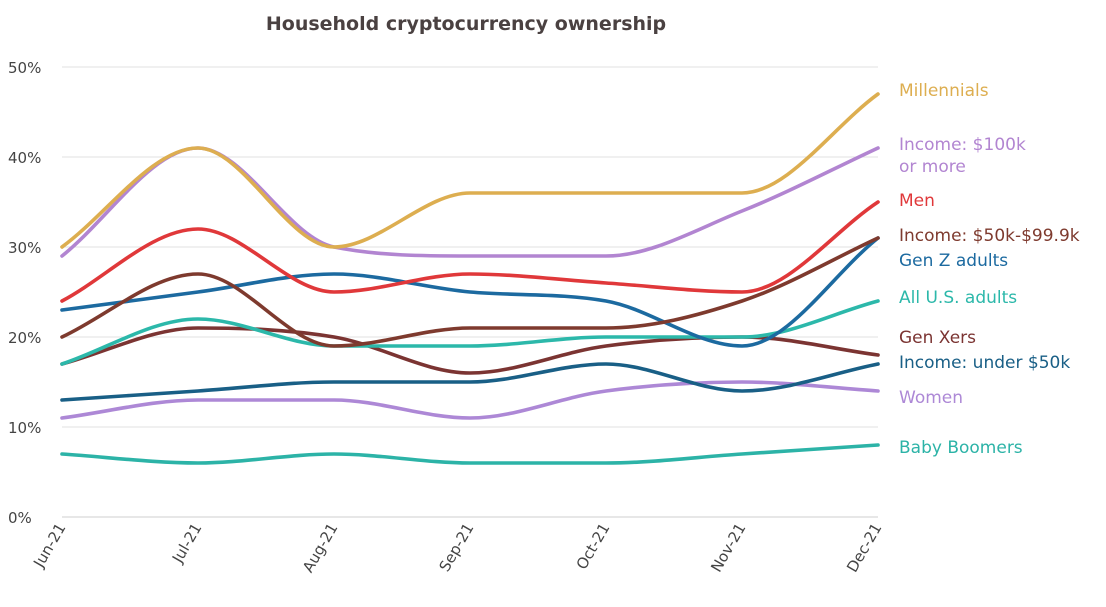  What do you see at coordinates (961, 448) in the screenshot?
I see `series-label-baby-boomers: Baby Boomers` at bounding box center [961, 448].